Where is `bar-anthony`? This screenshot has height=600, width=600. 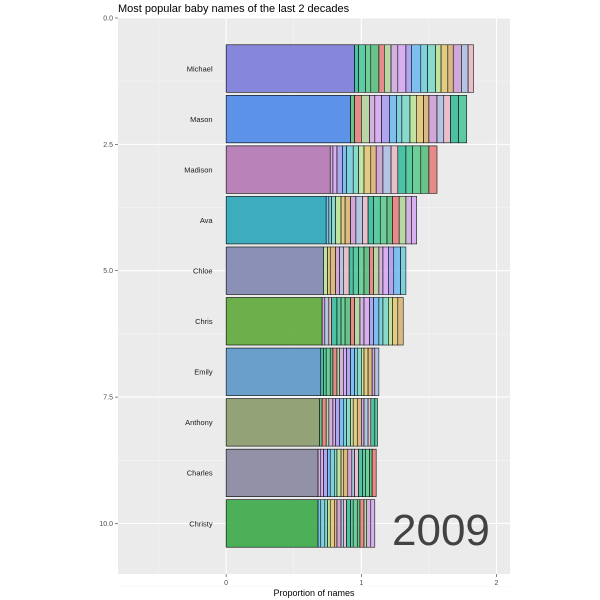
bar-anthony is located at coordinates (272, 422).